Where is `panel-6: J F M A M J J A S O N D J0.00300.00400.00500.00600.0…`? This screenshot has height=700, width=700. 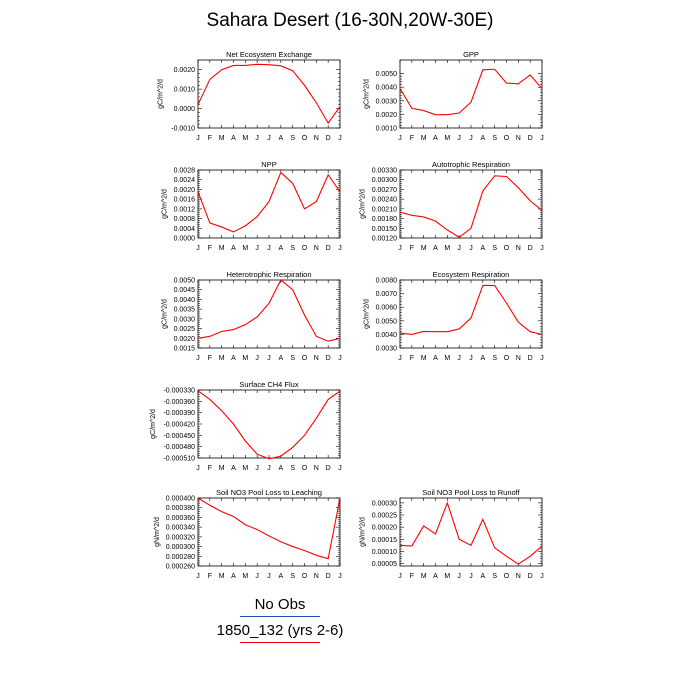 panel-6: J F M A M J J A S O N D J0.00300.00400.00500.00600.0… is located at coordinates (454, 316).